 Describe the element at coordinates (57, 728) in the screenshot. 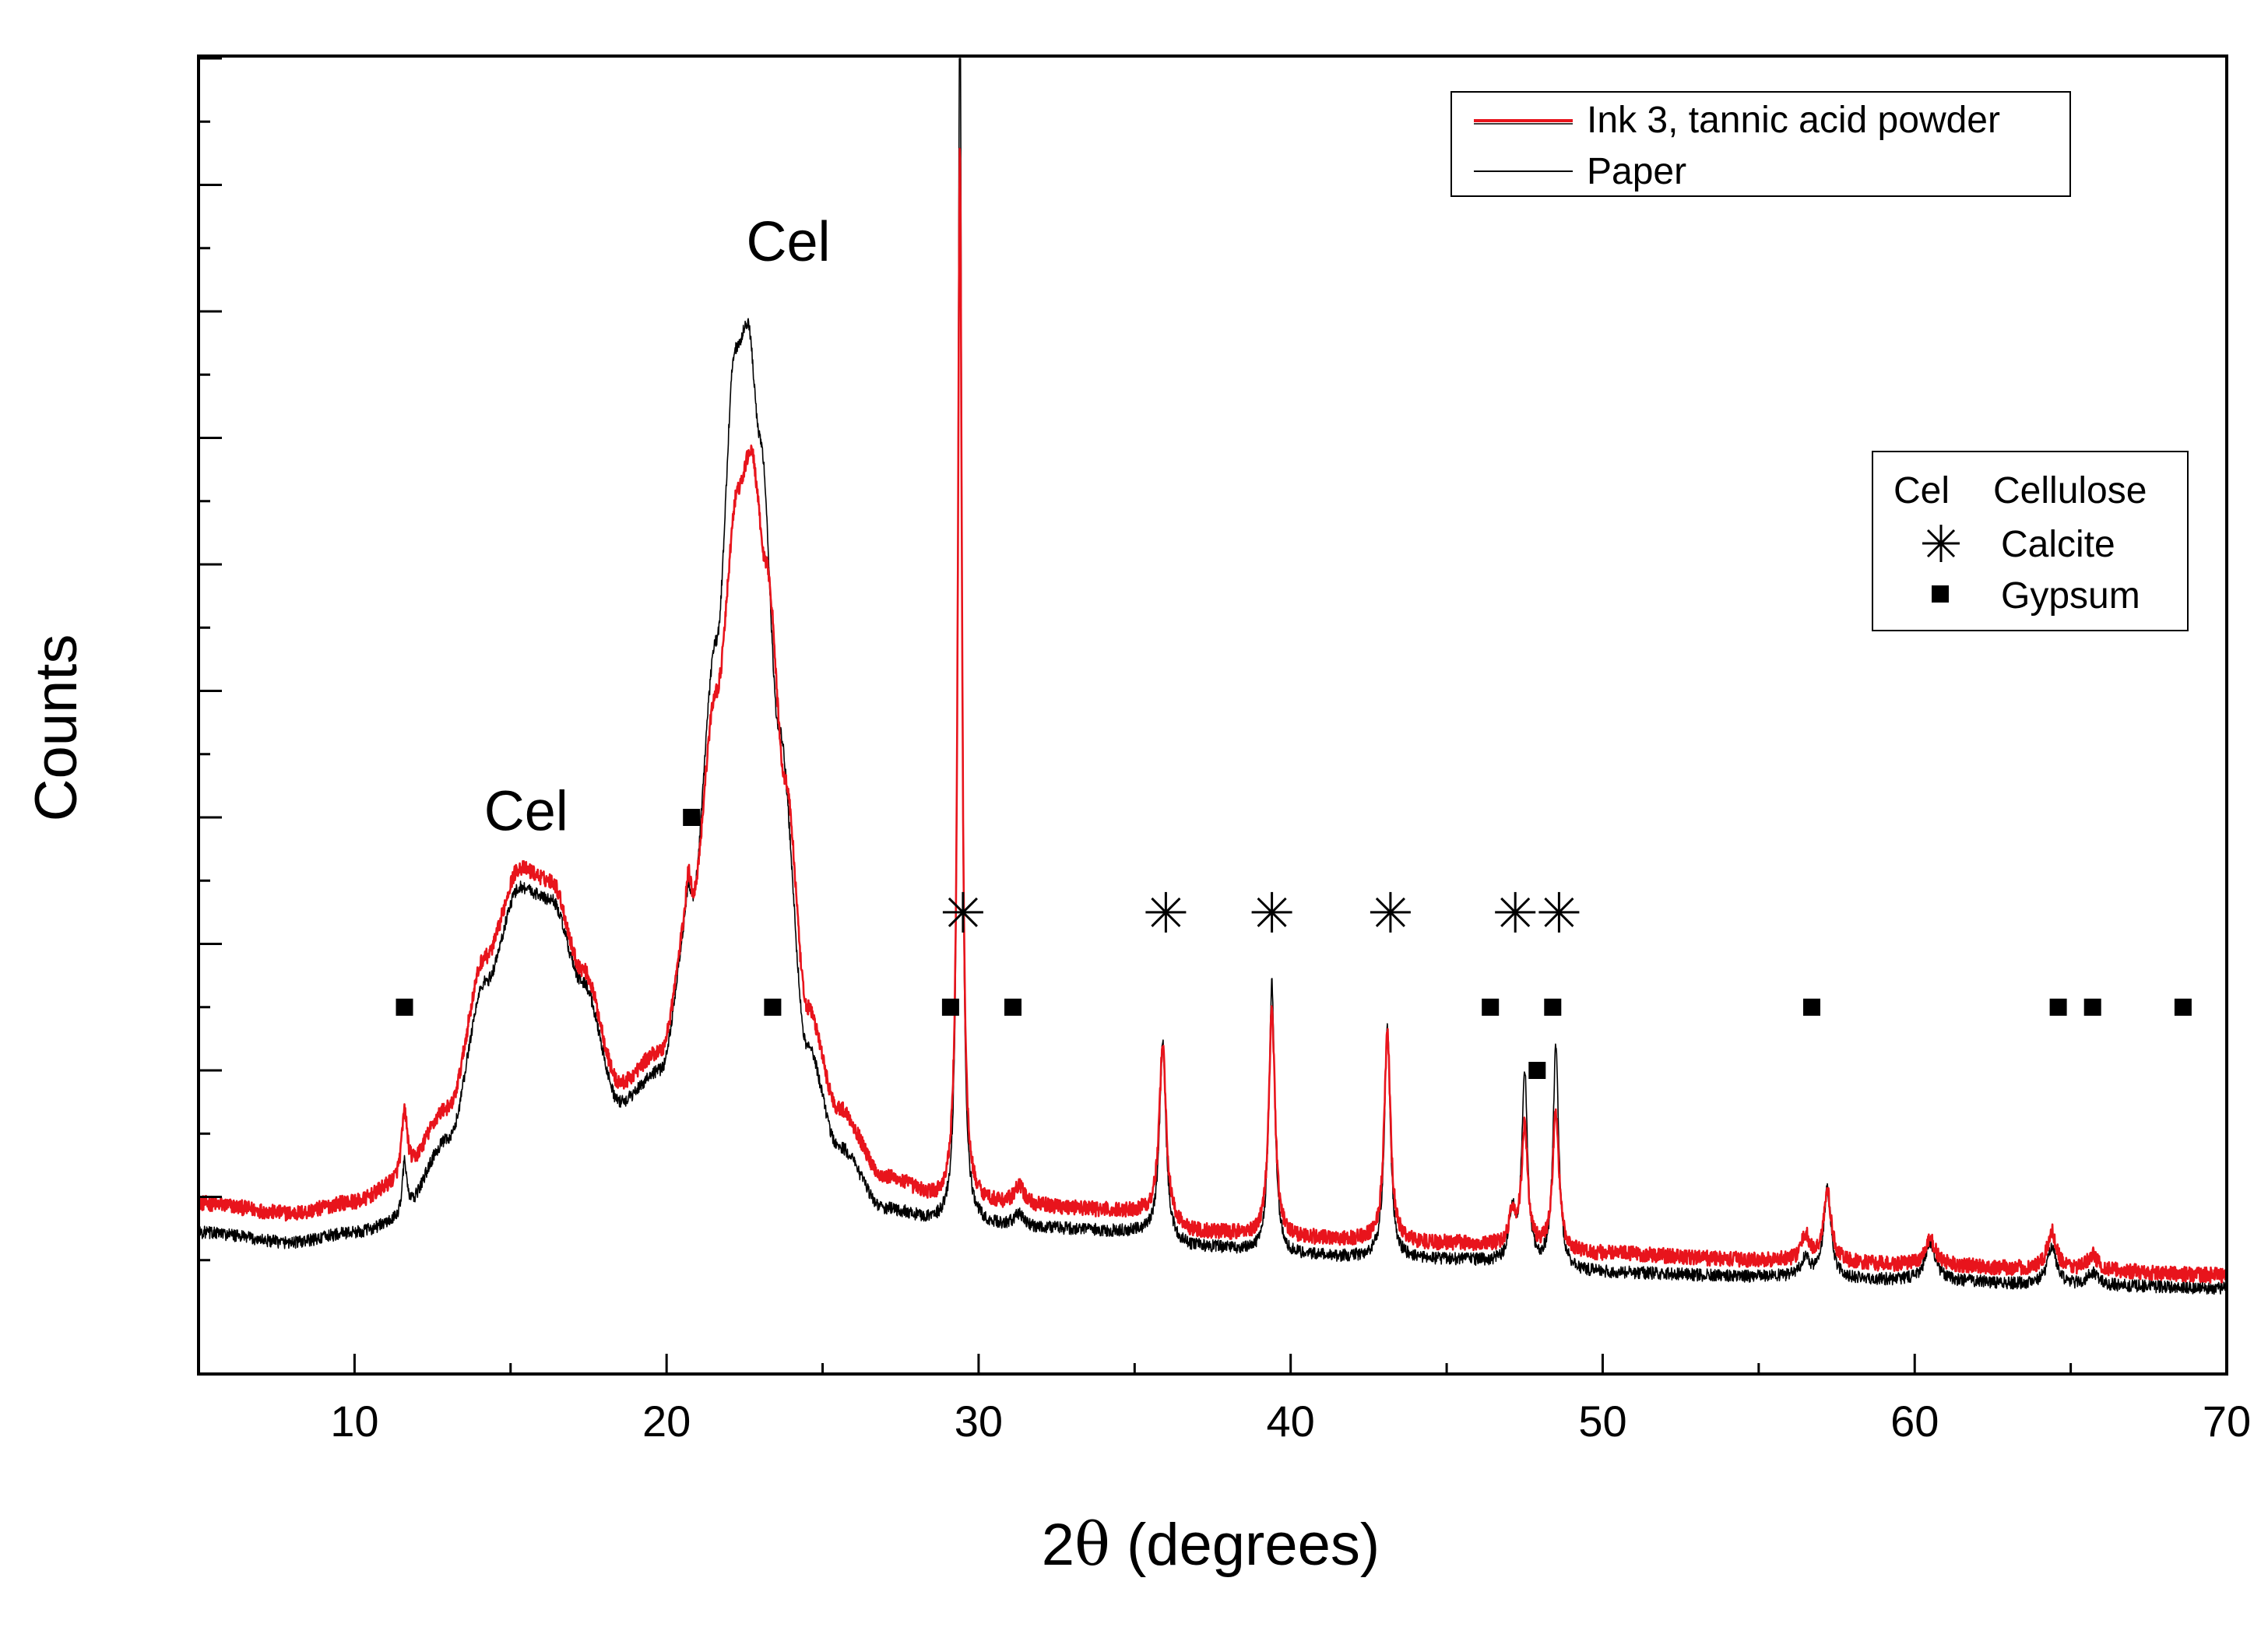

I see `y-axis-label: Counts` at that location.